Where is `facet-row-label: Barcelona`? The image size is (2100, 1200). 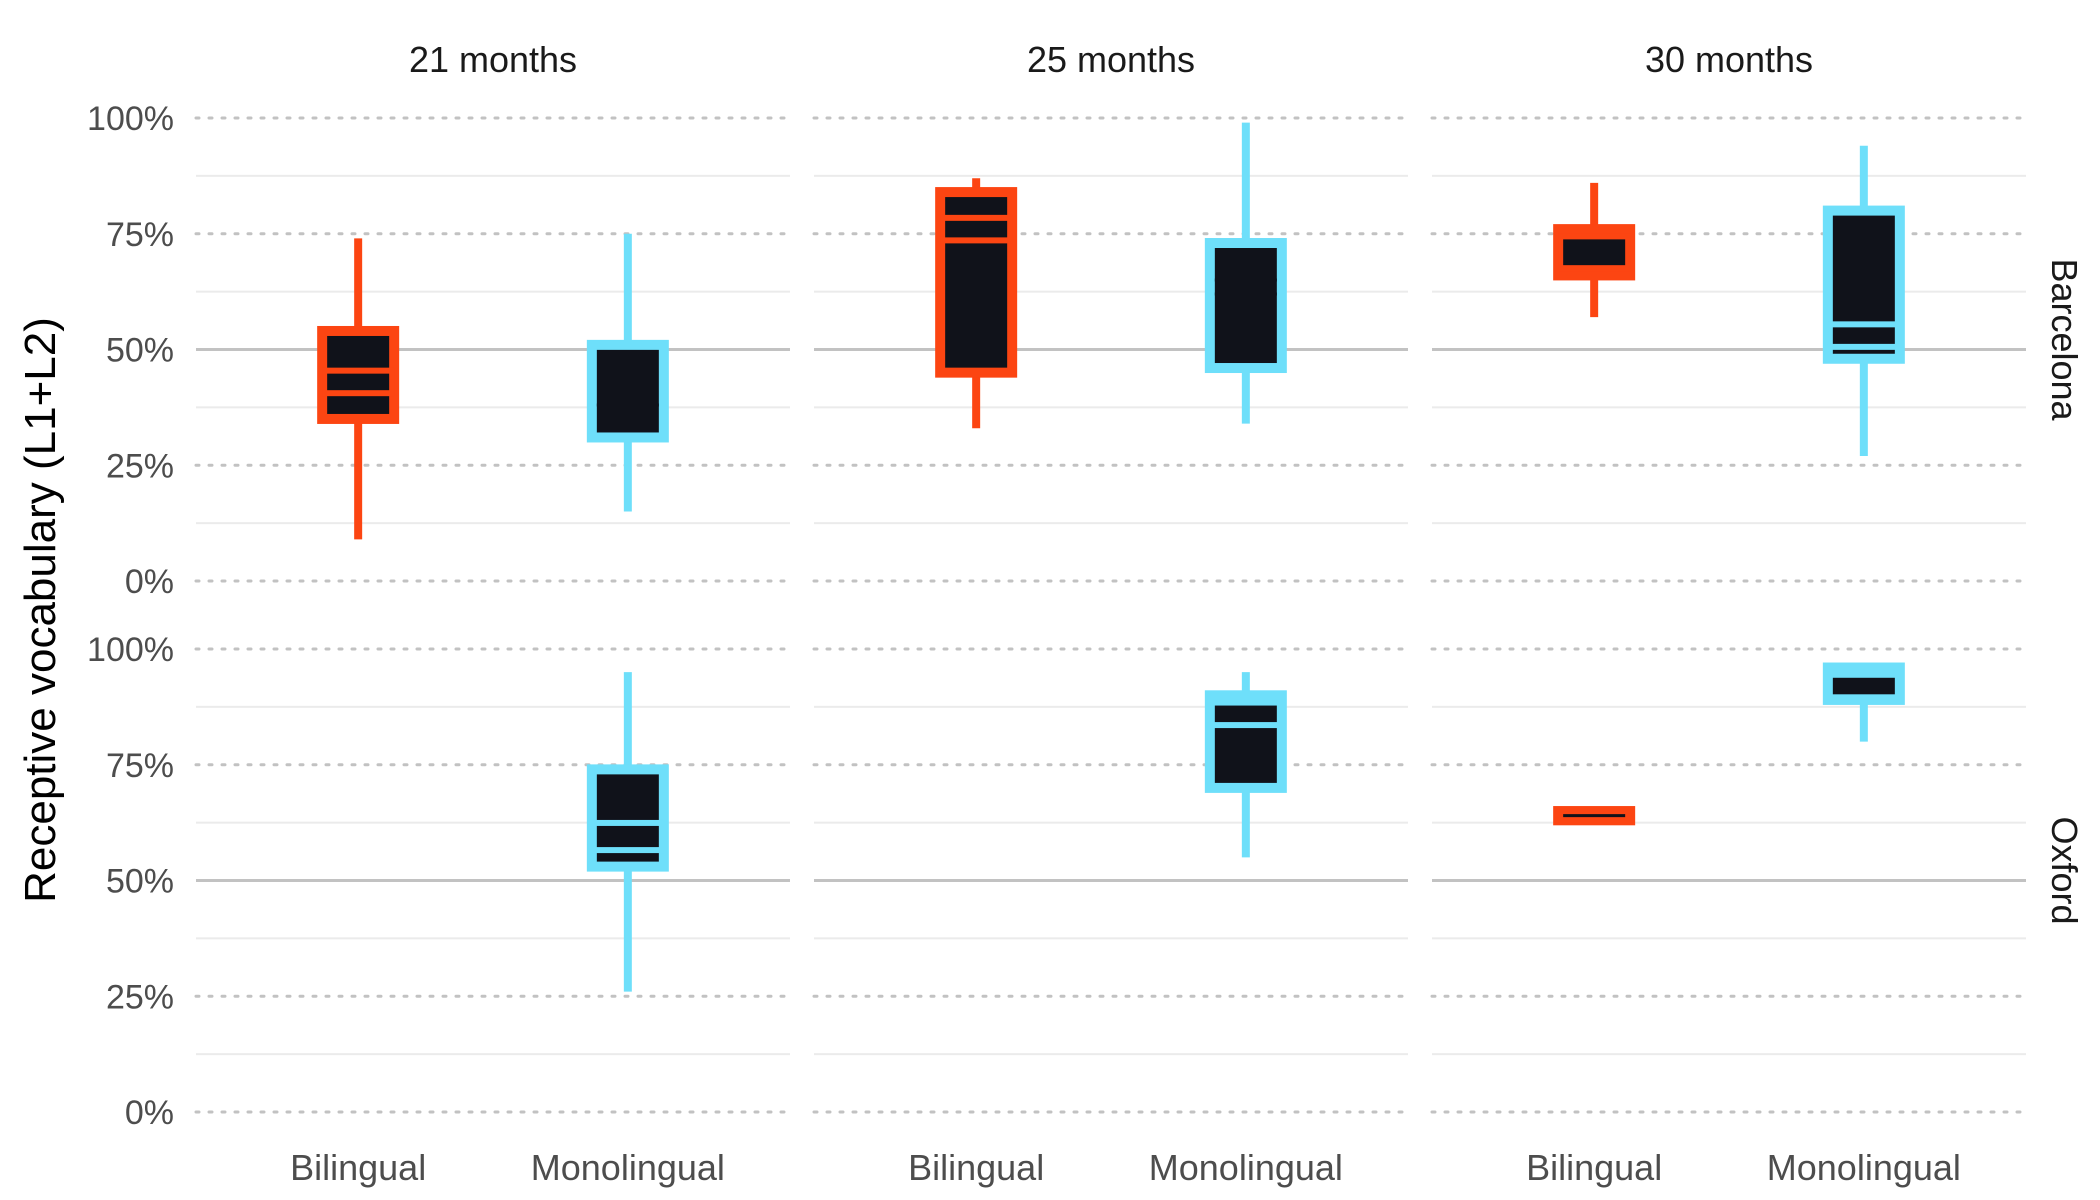 facet-row-label: Barcelona is located at coordinates (2064, 339).